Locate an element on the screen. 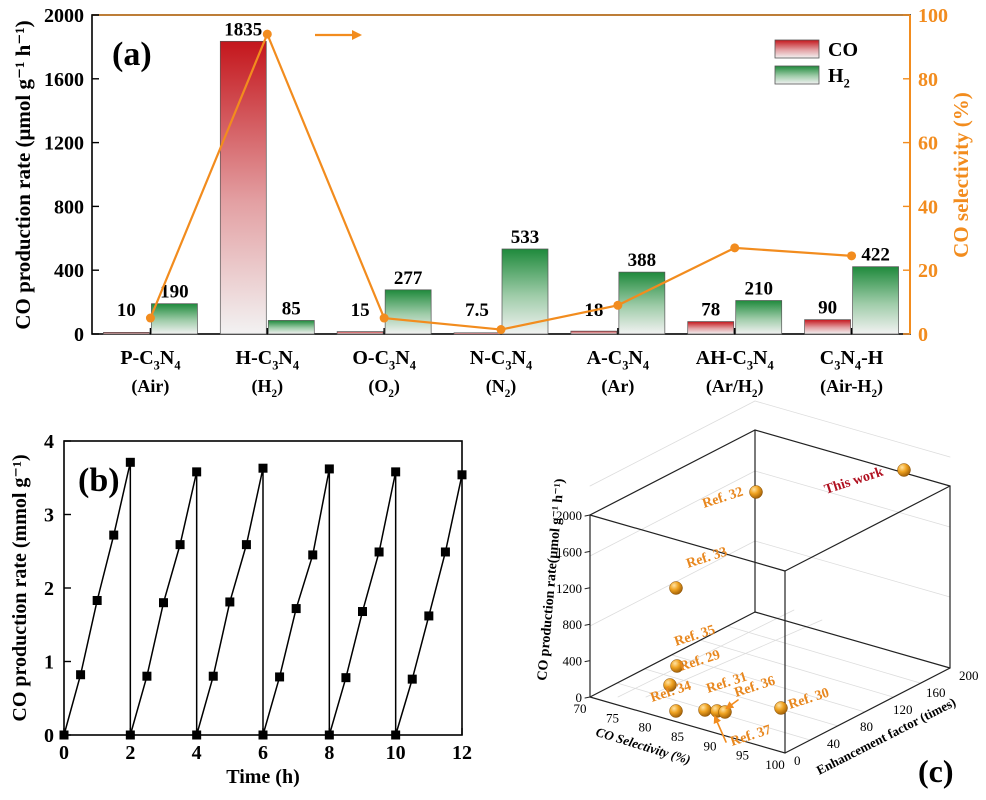 The height and width of the screenshot is (800, 986). point-label-Ref. 32: Ref. 32 is located at coordinates (723, 498).